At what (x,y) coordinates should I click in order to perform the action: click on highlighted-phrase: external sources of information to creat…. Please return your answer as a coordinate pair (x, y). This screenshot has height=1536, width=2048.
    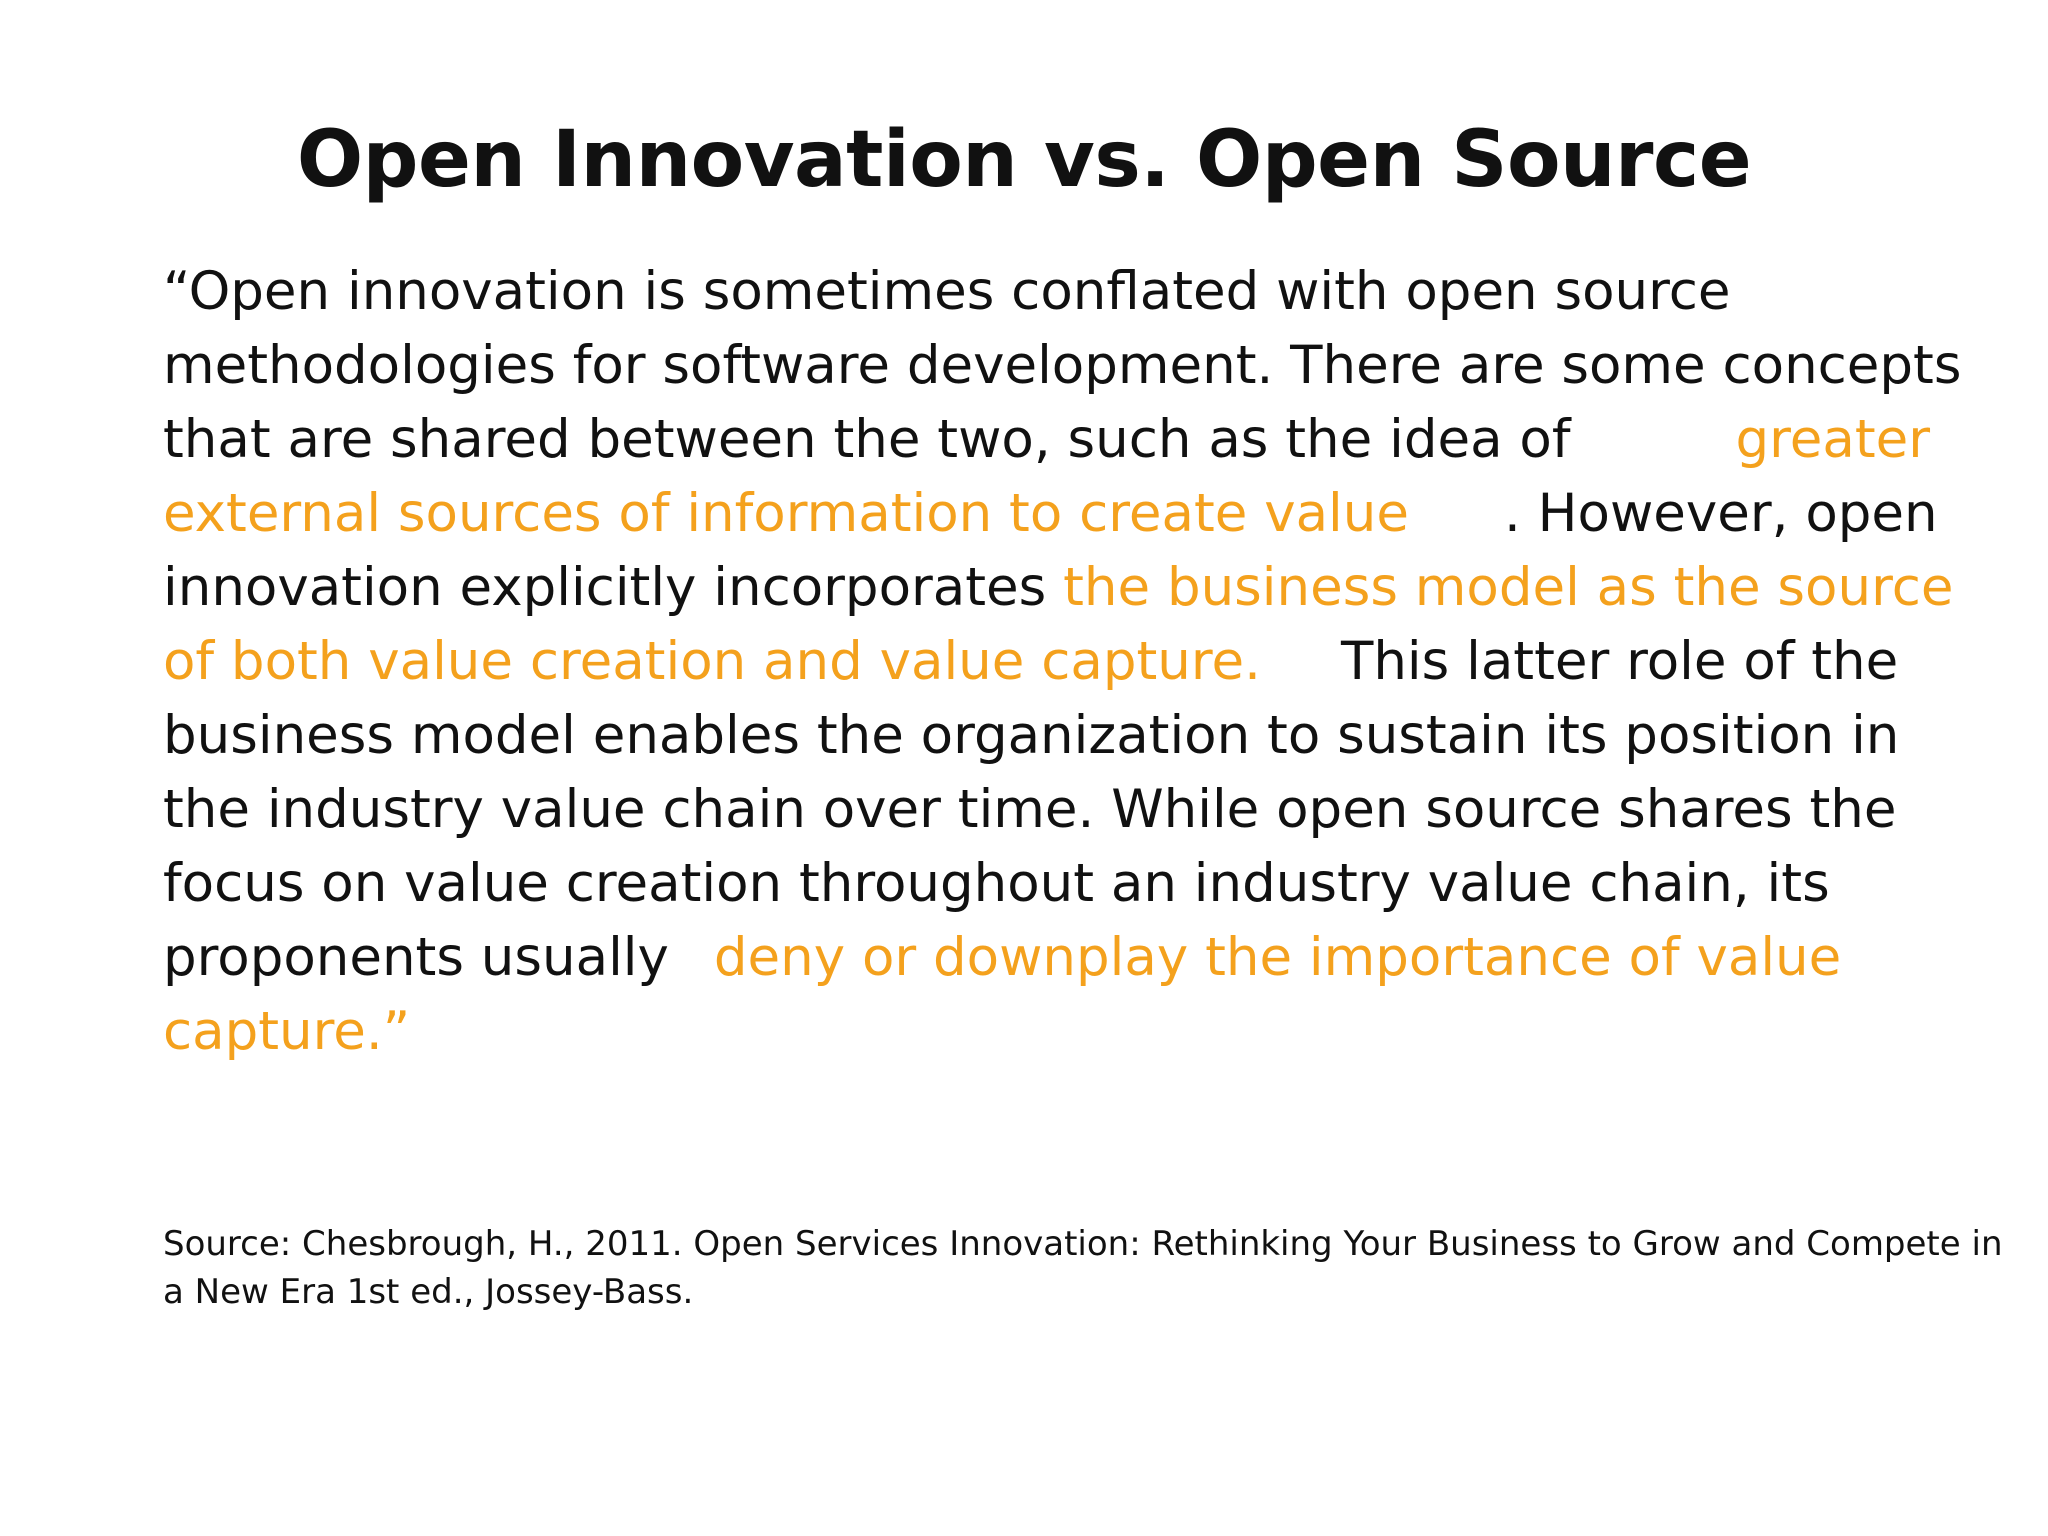
    Looking at the image, I should click on (786, 513).